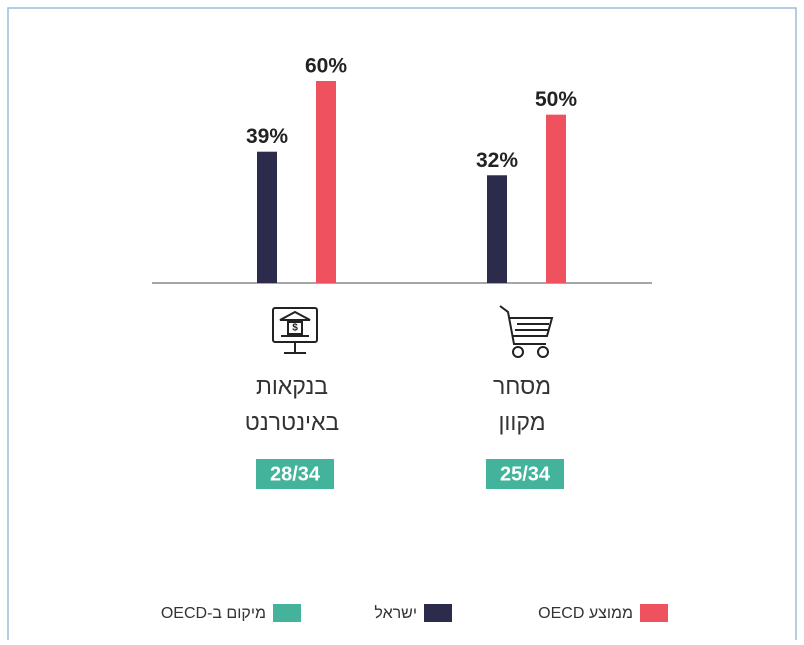 This screenshot has width=804, height=645. I want to click on legend-label: ממוצע OECD, so click(585, 613).